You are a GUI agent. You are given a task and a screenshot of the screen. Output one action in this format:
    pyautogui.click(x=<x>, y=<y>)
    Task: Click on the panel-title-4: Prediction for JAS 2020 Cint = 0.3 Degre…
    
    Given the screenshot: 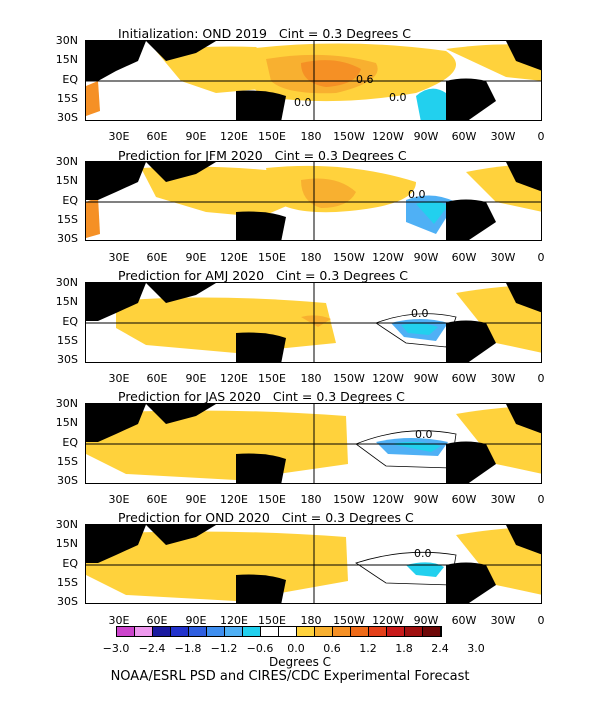 What is the action you would take?
    pyautogui.click(x=261, y=396)
    